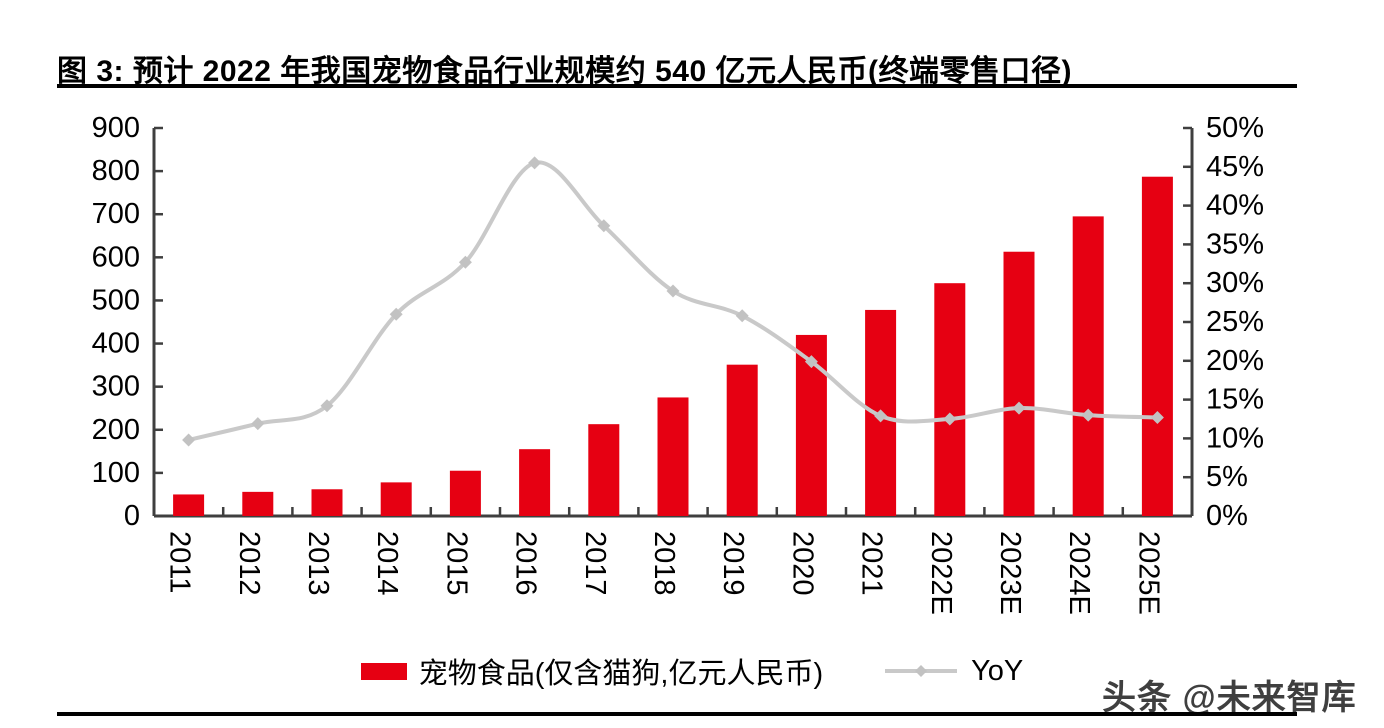 The height and width of the screenshot is (728, 1384). I want to click on right-axis-tick-label: 15%, so click(1235, 400).